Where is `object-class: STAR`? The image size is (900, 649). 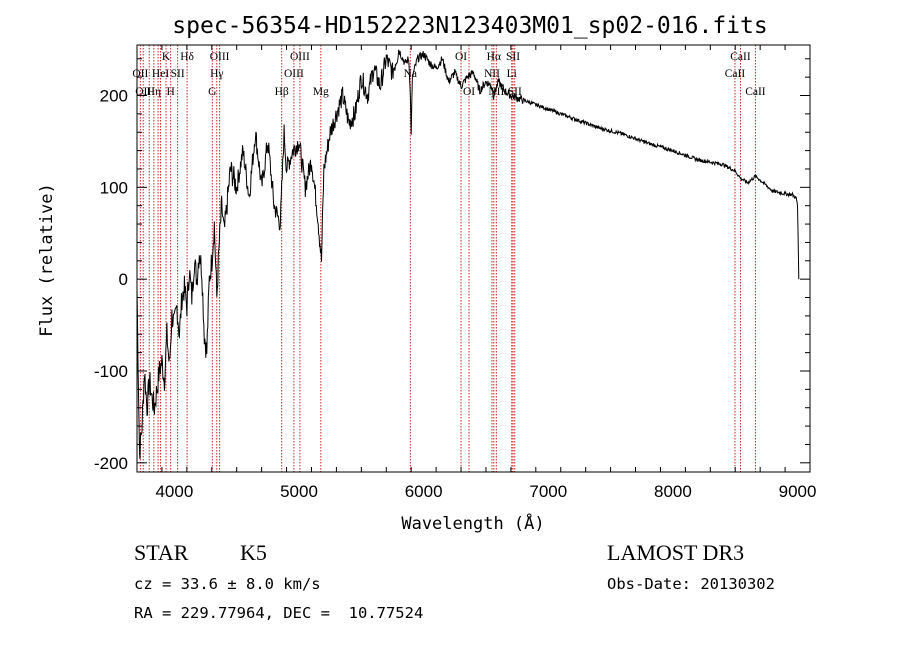 object-class: STAR is located at coordinates (161, 552).